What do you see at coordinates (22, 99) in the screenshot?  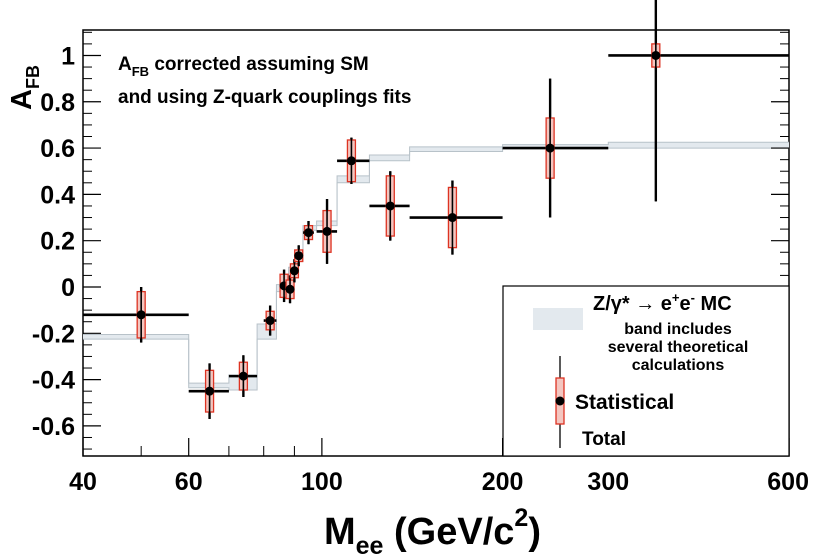 I see `y-axis-title-main: A` at bounding box center [22, 99].